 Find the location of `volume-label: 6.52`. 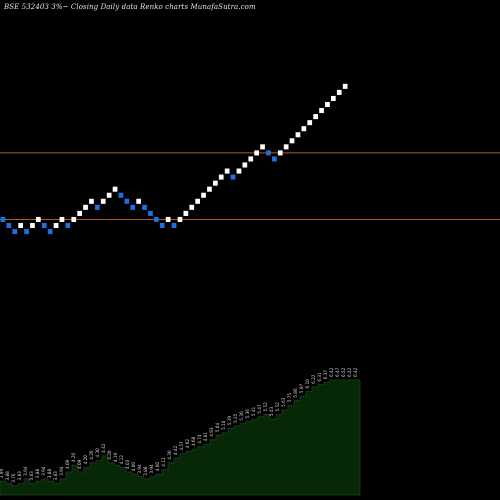

volume-label: 6.52 is located at coordinates (343, 372).